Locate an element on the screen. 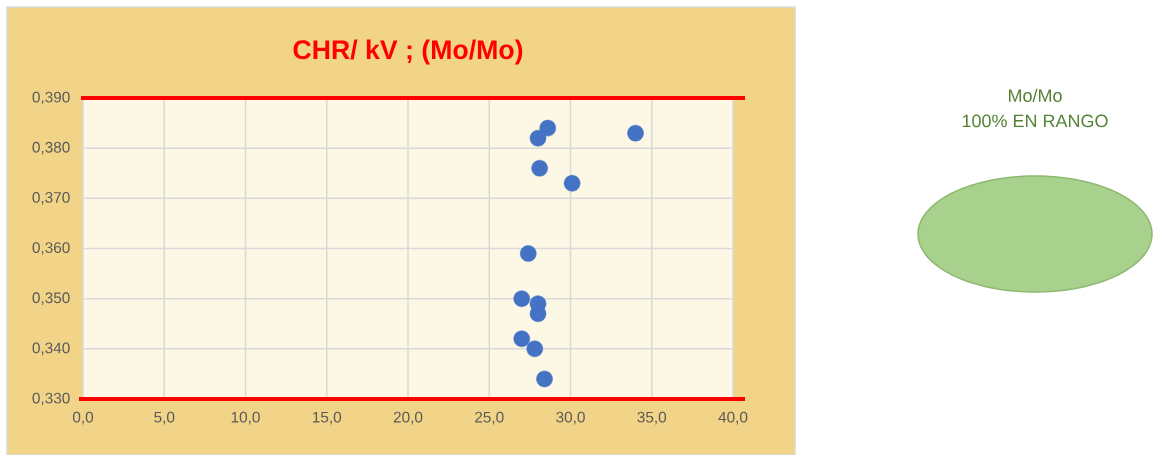  chart-title: Mo/Mo is located at coordinates (1035, 95).